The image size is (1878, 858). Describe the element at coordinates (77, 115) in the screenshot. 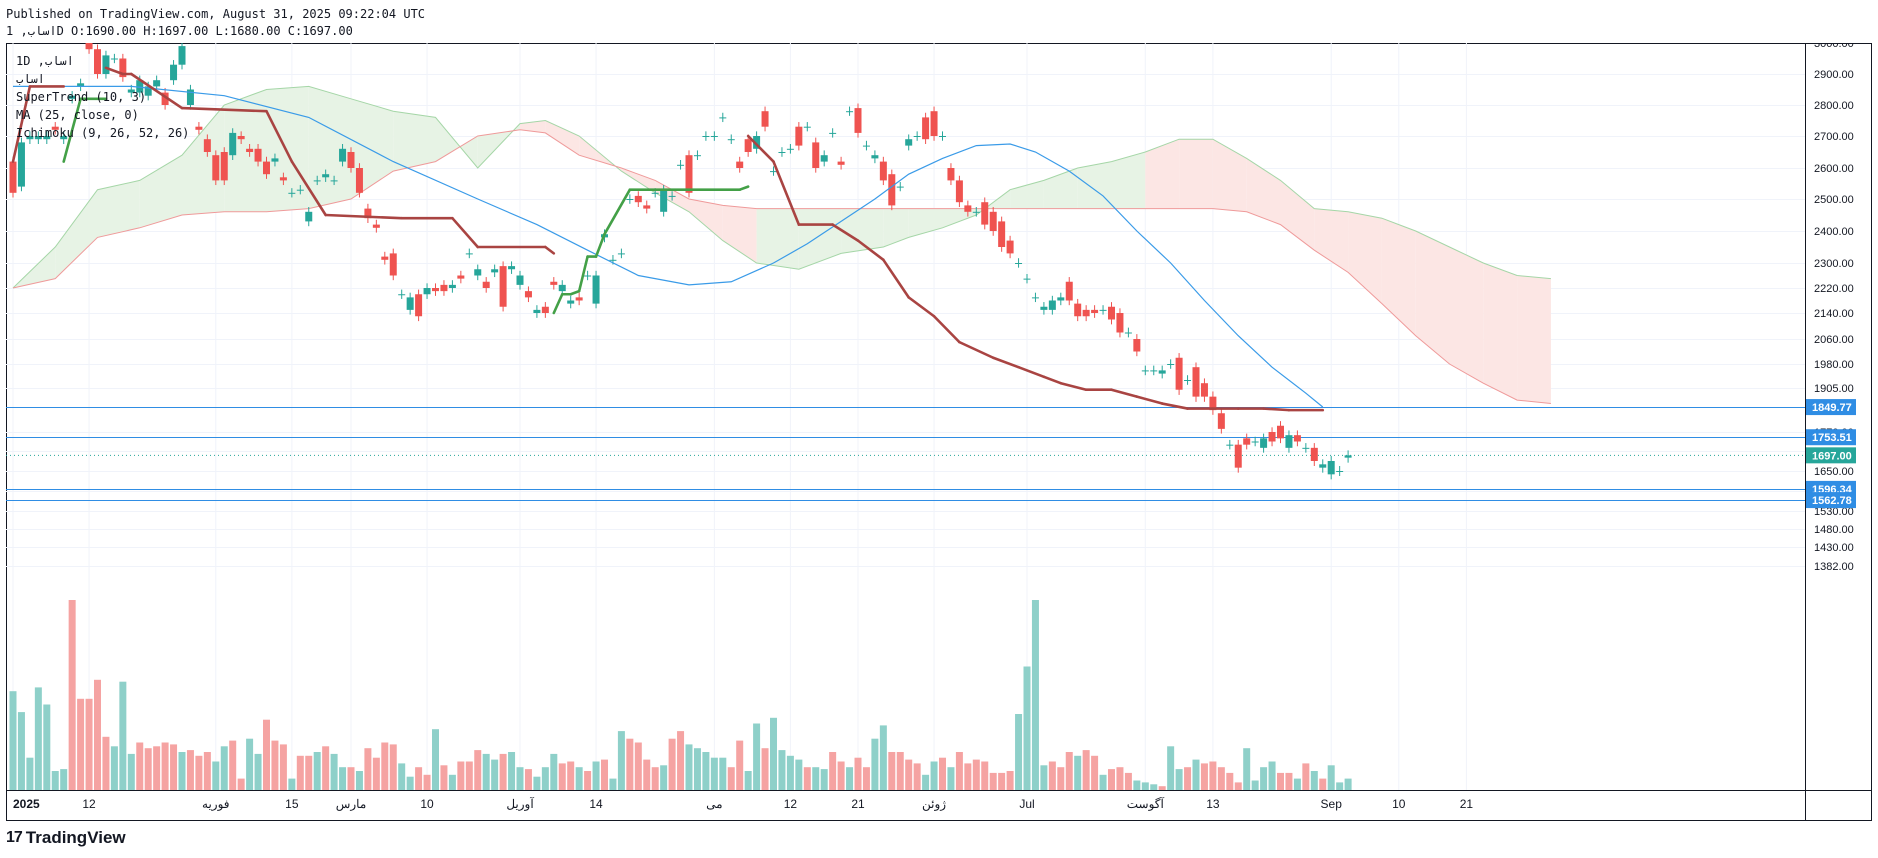

I see `legend-ma: MA (25, close, 0)` at that location.